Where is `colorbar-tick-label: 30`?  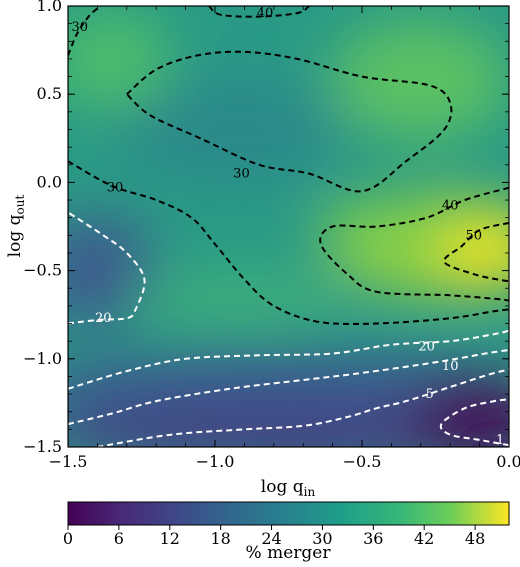 colorbar-tick-label: 30 is located at coordinates (322, 538).